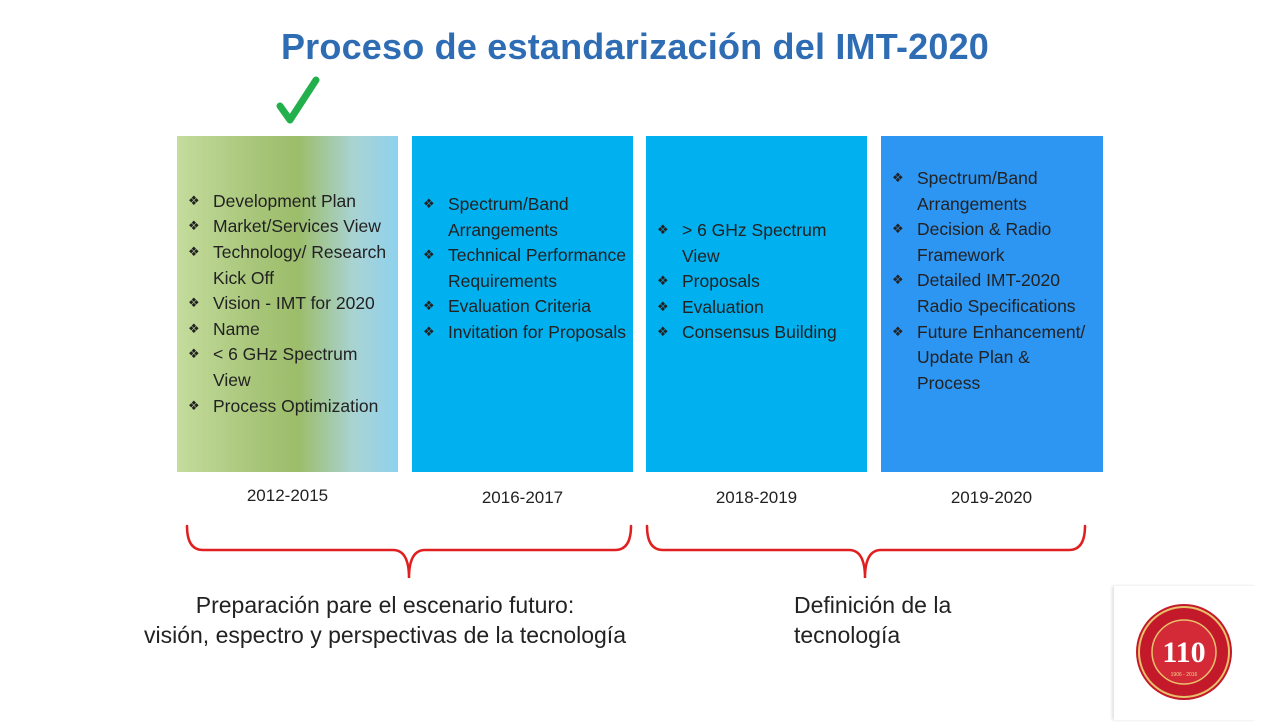  What do you see at coordinates (409, 551) in the screenshot?
I see `left-brace` at bounding box center [409, 551].